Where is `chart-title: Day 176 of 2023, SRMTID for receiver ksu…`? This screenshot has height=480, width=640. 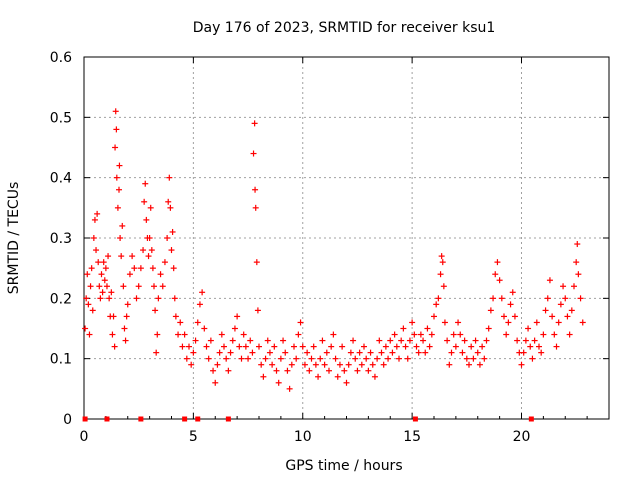
chart-title: Day 176 of 2023, SRMTID for receiver ksu… is located at coordinates (344, 28).